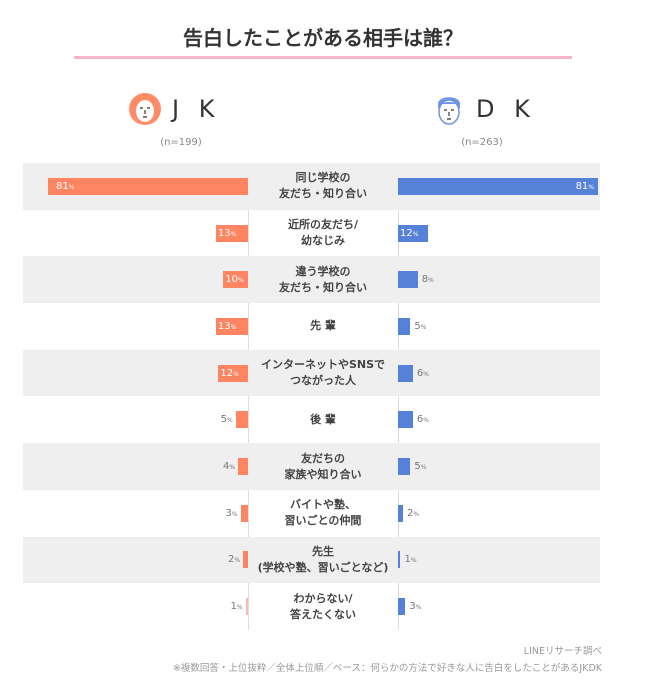 The height and width of the screenshot is (700, 646). Describe the element at coordinates (413, 513) in the screenshot. I see `dk-value-label: 2%` at that location.